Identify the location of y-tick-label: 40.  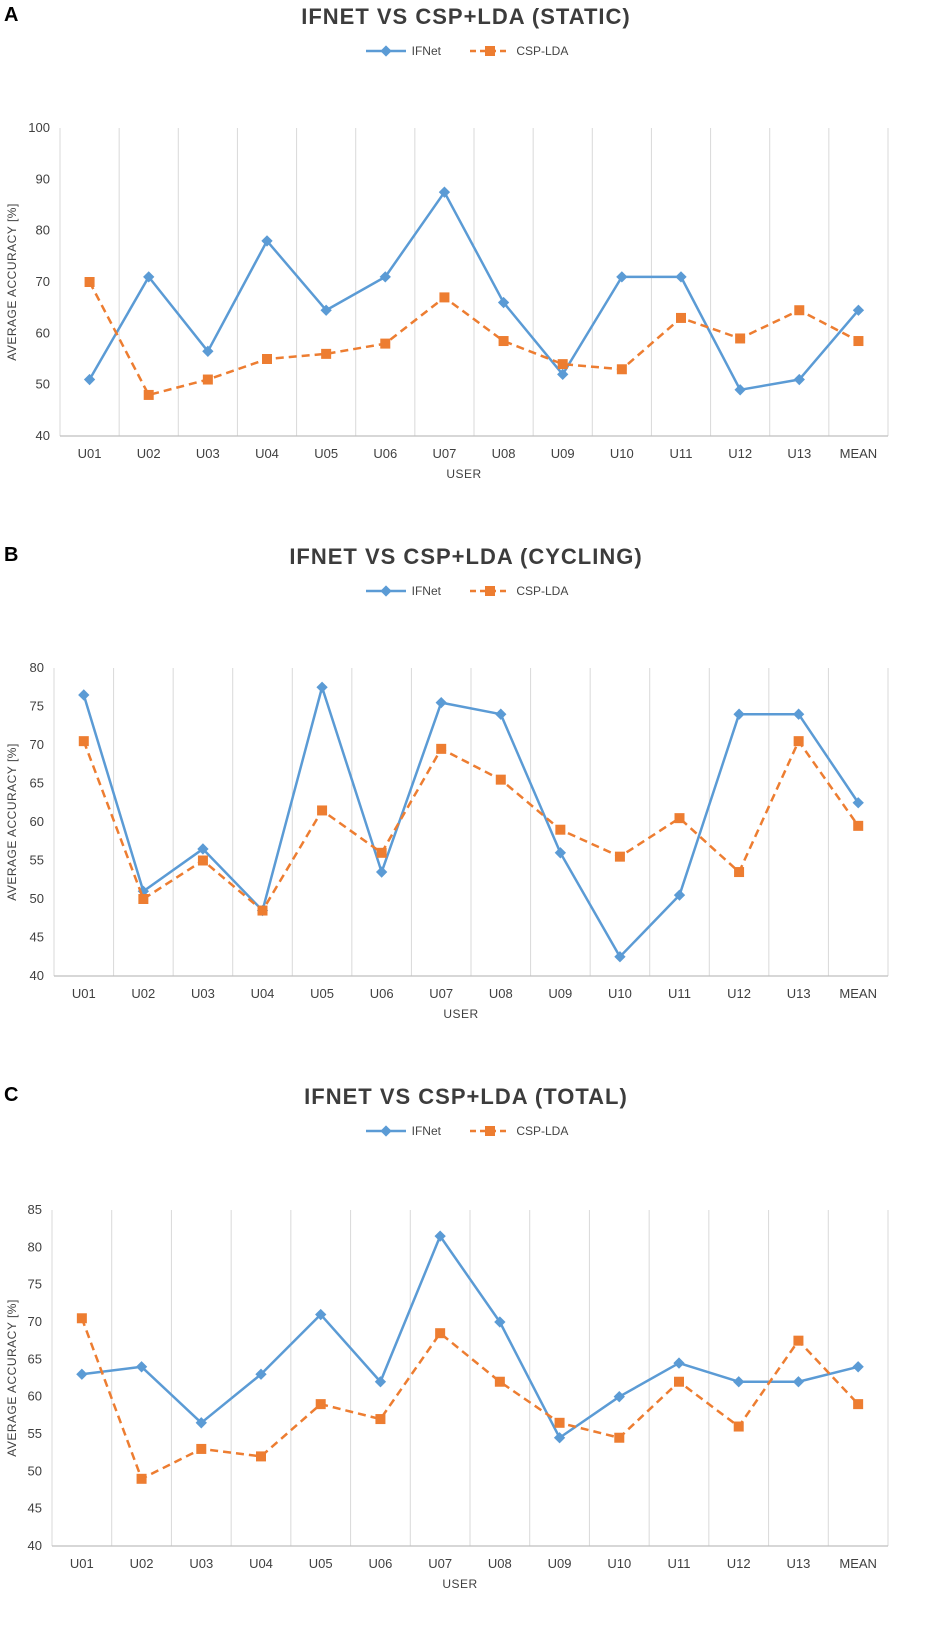
(35, 1545).